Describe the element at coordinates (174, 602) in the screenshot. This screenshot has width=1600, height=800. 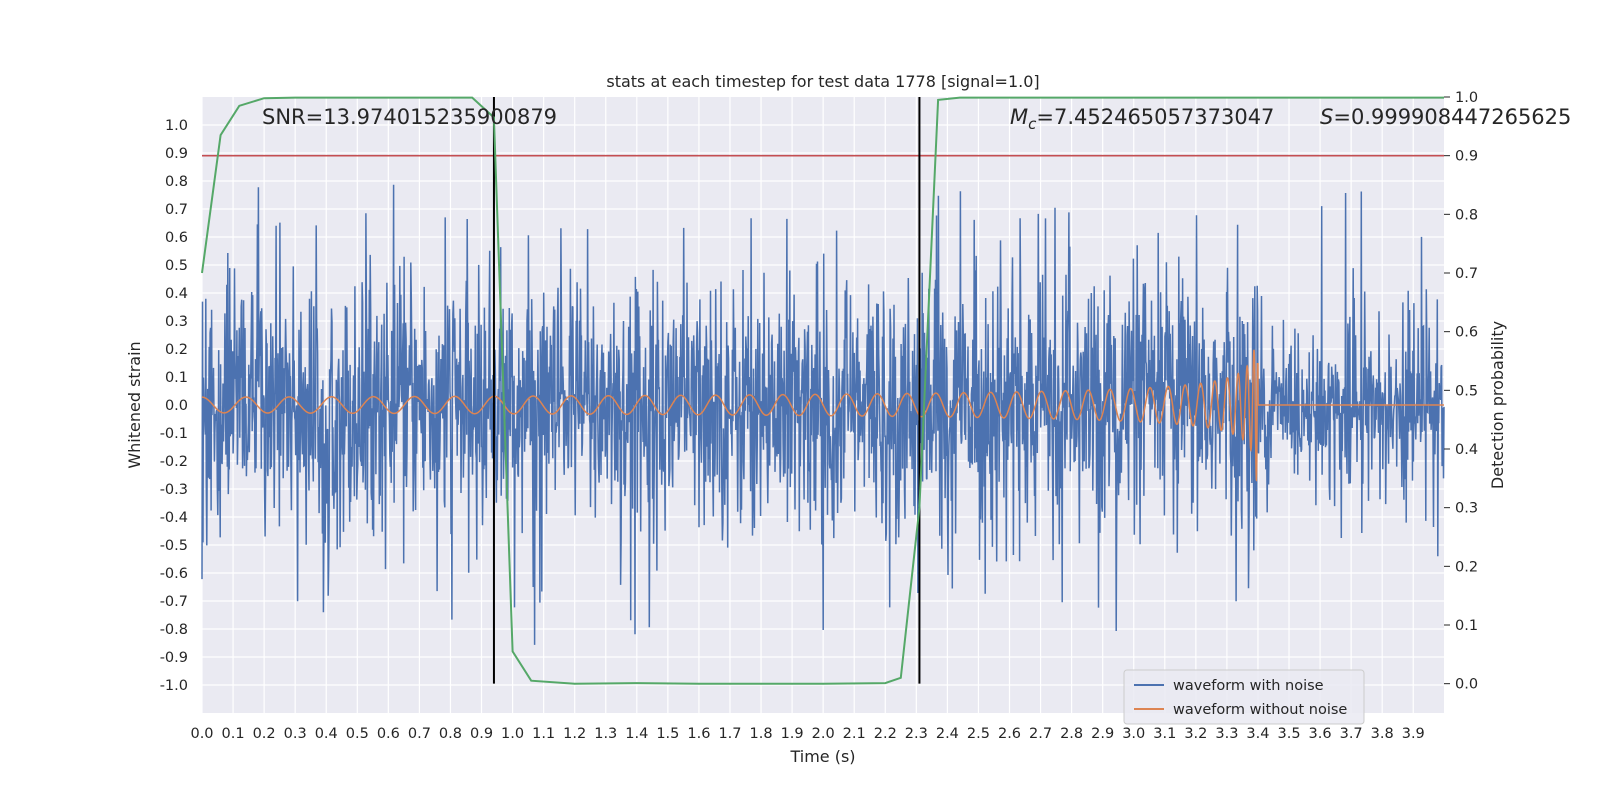
I see `y-tick-label: -0.7` at that location.